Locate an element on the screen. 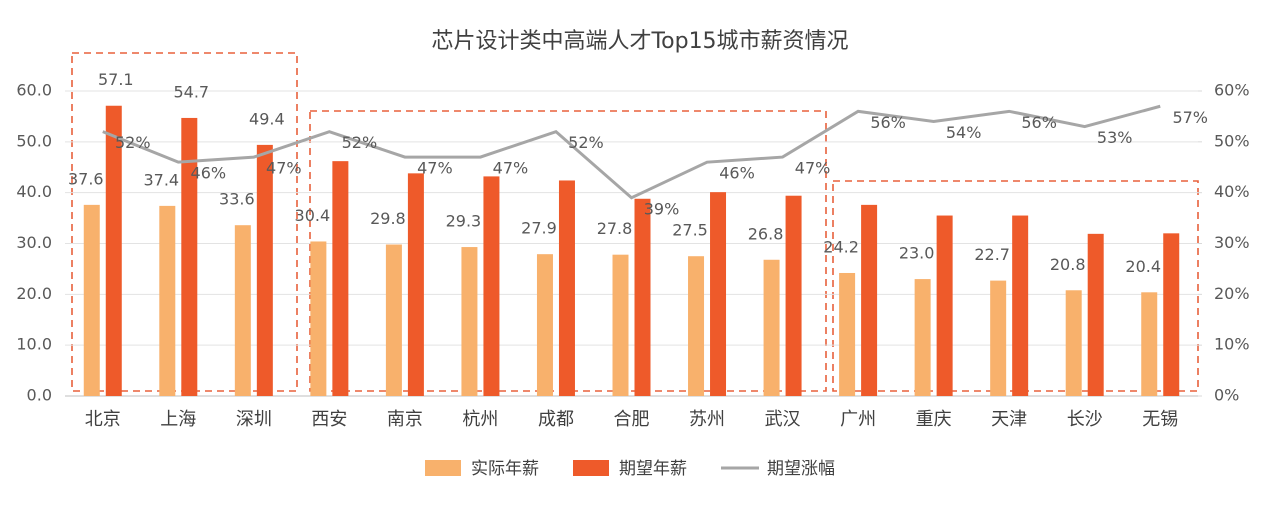 This screenshot has width=1280, height=518. y-tick-label: 20.0 is located at coordinates (34, 293).